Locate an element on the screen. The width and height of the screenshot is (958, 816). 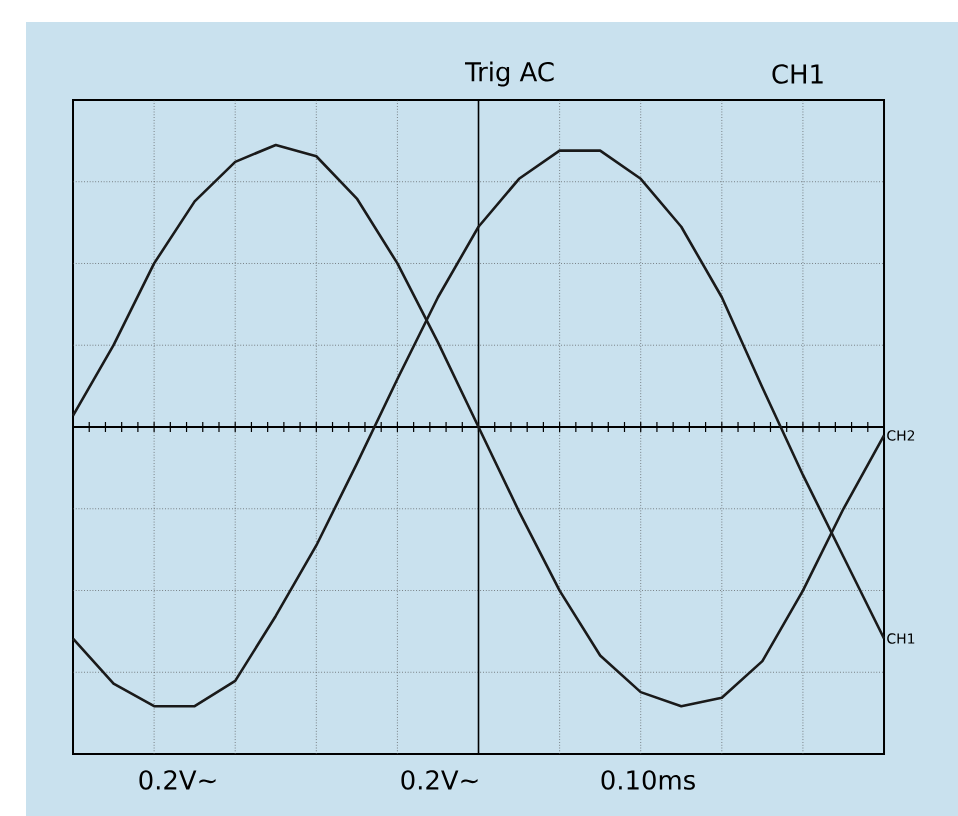
text: CH1 is located at coordinates (797, 74).